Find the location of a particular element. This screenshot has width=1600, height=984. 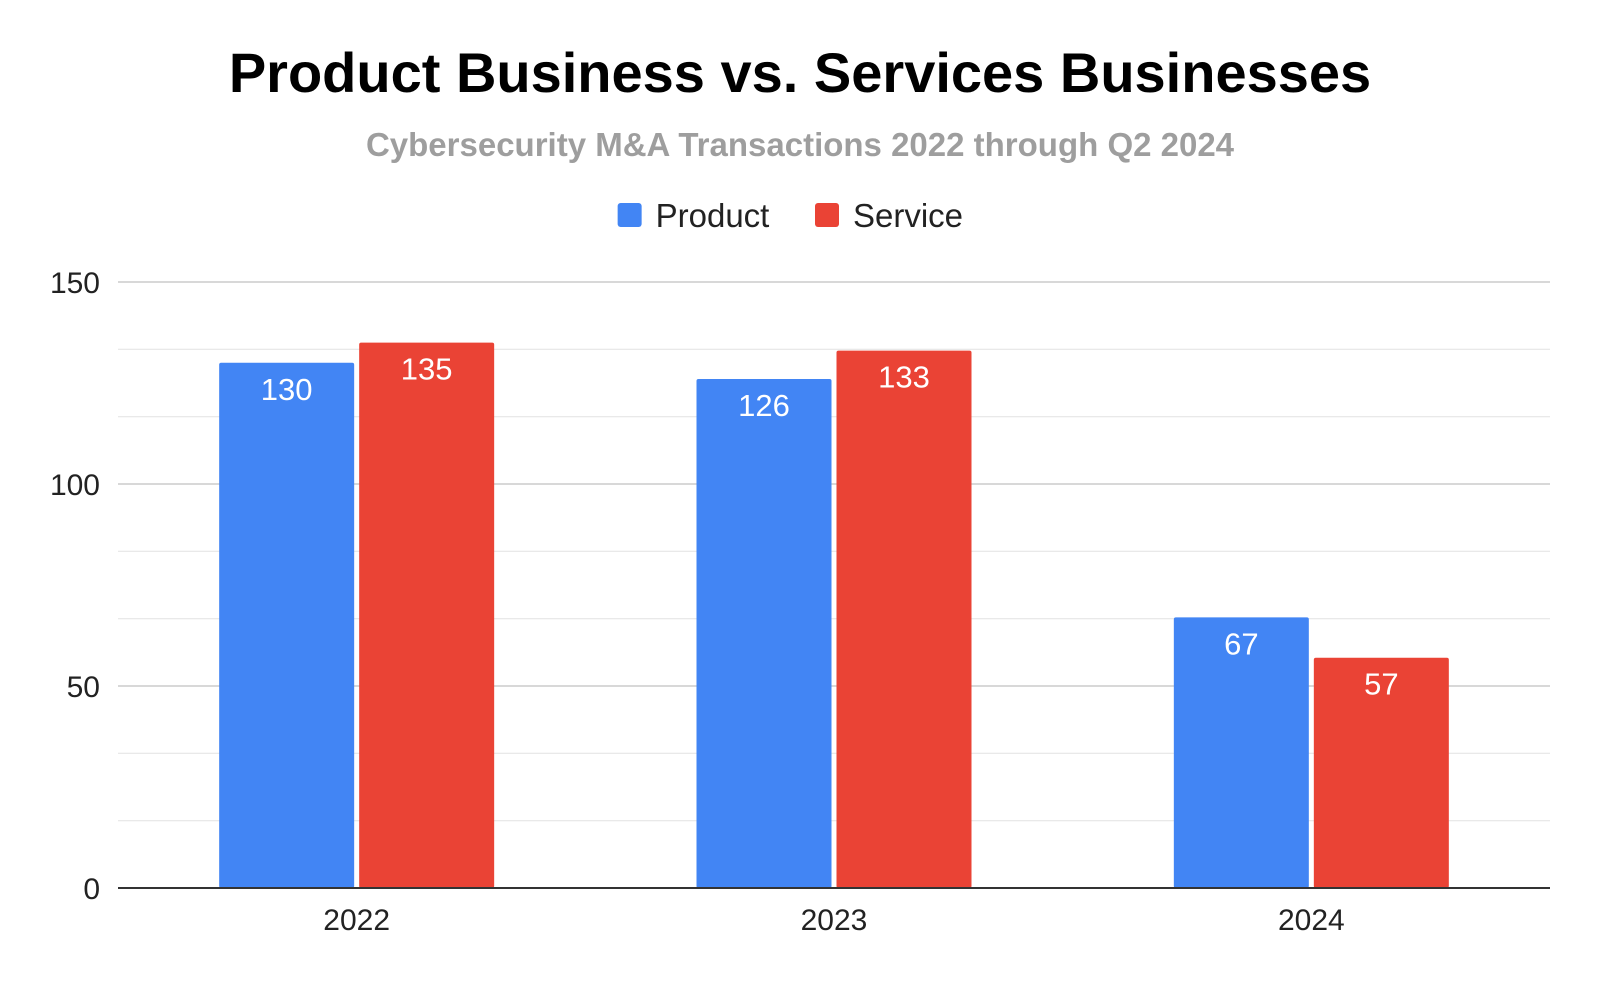

legend-label-product: Product is located at coordinates (713, 215).